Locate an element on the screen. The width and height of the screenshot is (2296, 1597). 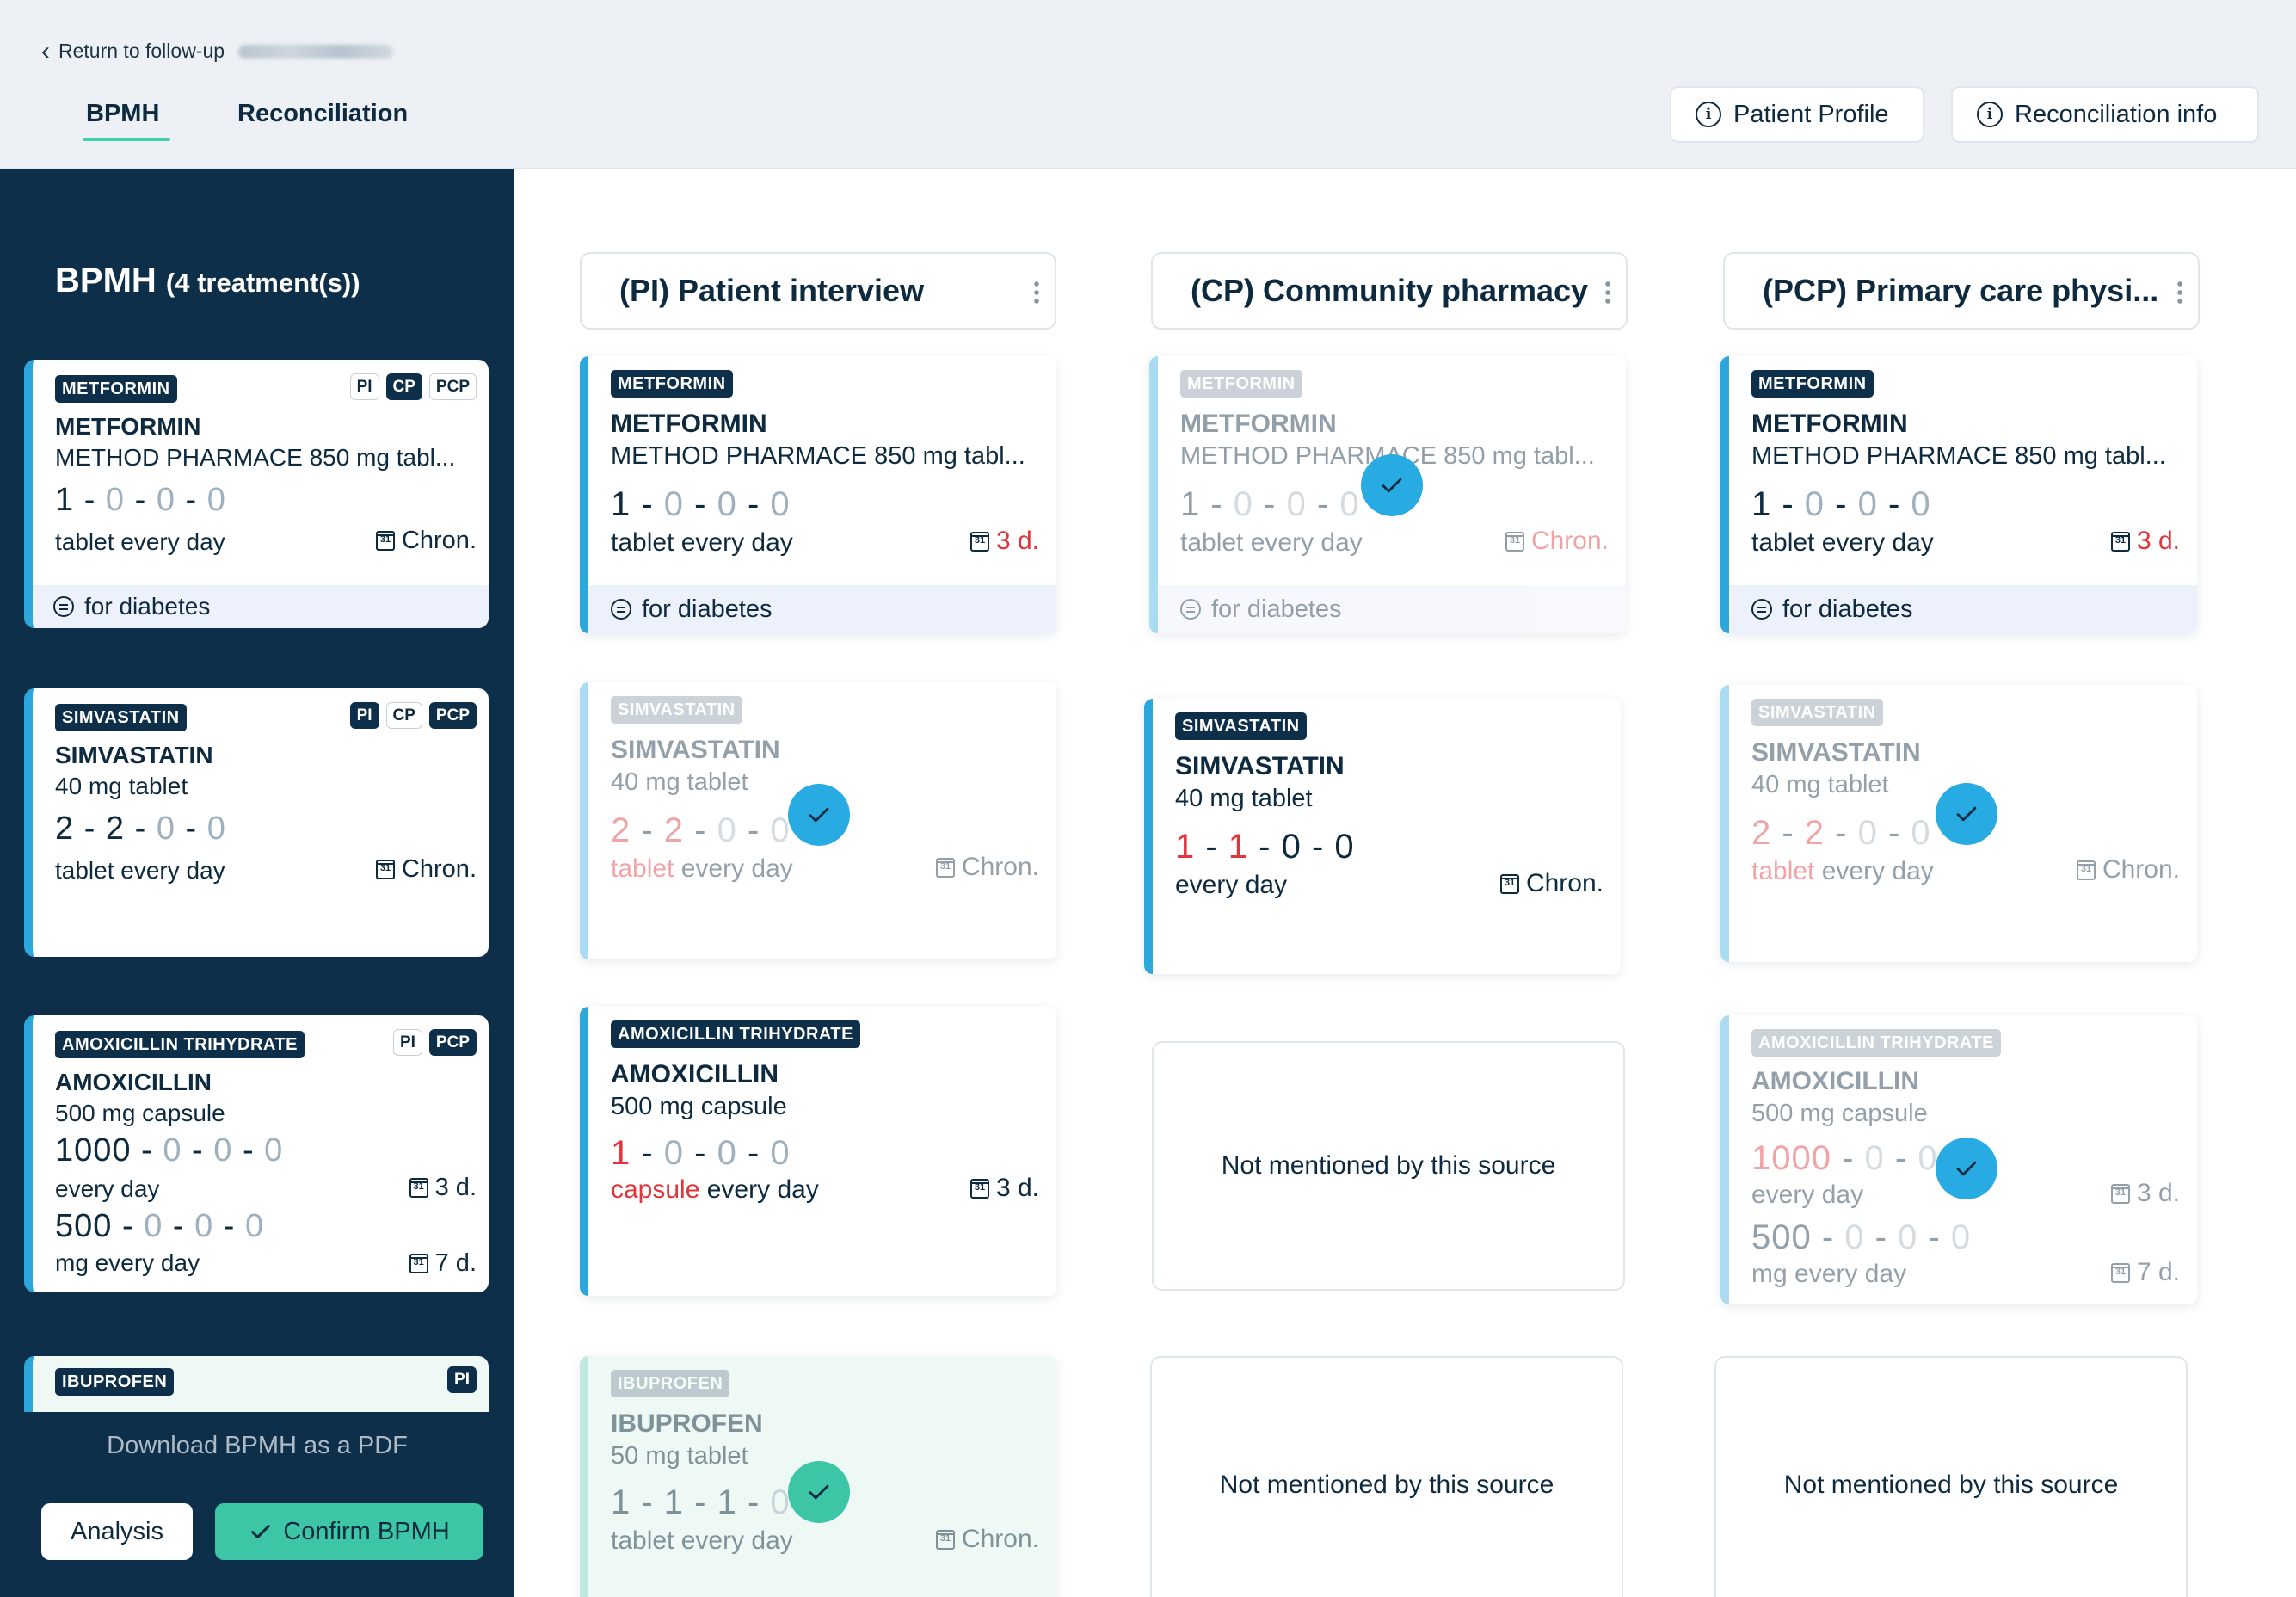
analysis-button: Analysis is located at coordinates (117, 1531).